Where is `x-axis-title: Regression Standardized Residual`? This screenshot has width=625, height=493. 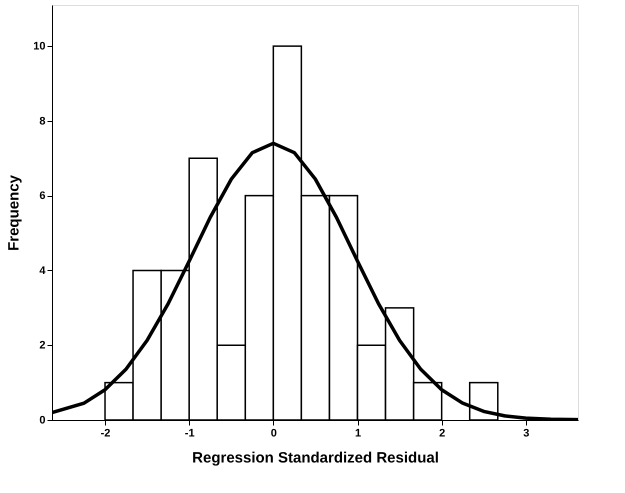
x-axis-title: Regression Standardized Residual is located at coordinates (315, 458).